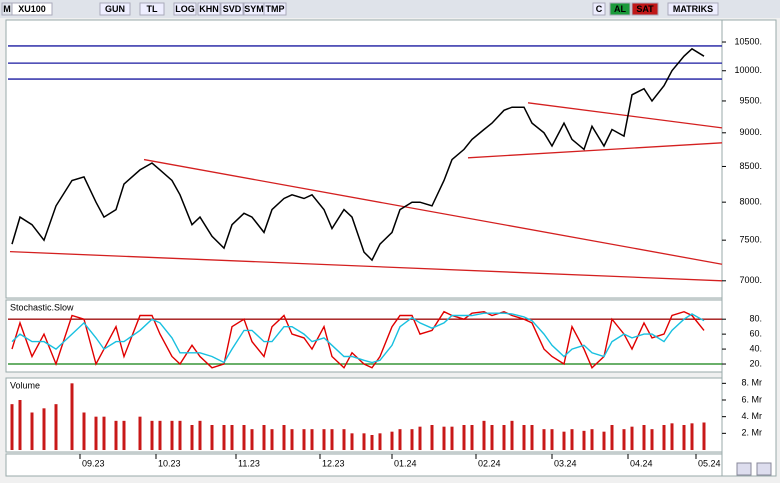  Describe the element at coordinates (750, 100) in the screenshot. I see `y-tick-label: 9500.` at that location.